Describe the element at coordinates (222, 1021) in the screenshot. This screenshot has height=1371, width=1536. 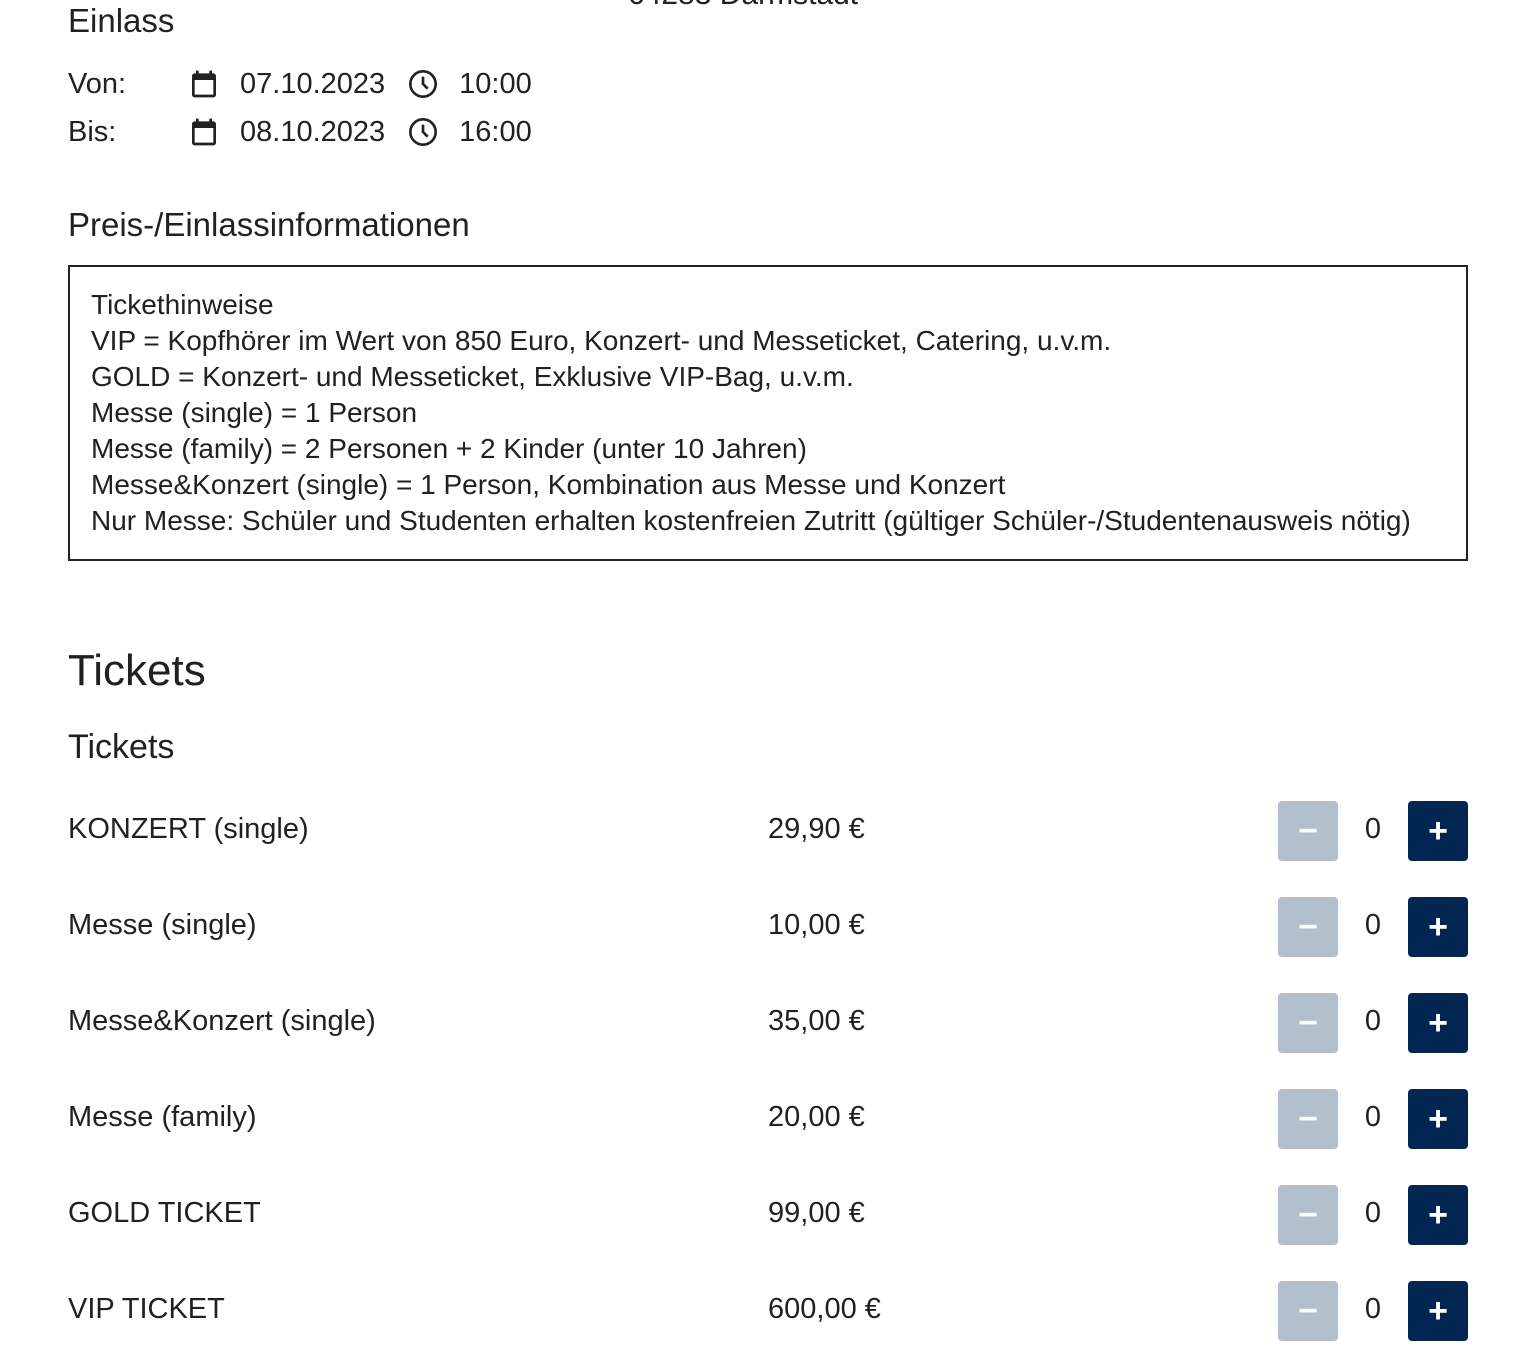
I see `ticket-name: Messe&Konzert (single)` at that location.